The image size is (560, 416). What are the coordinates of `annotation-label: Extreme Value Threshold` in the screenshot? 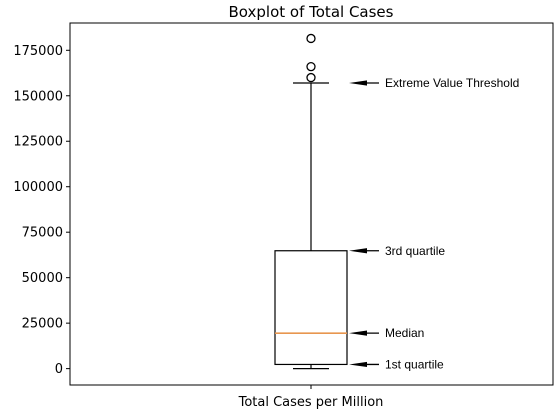 It's located at (452, 83).